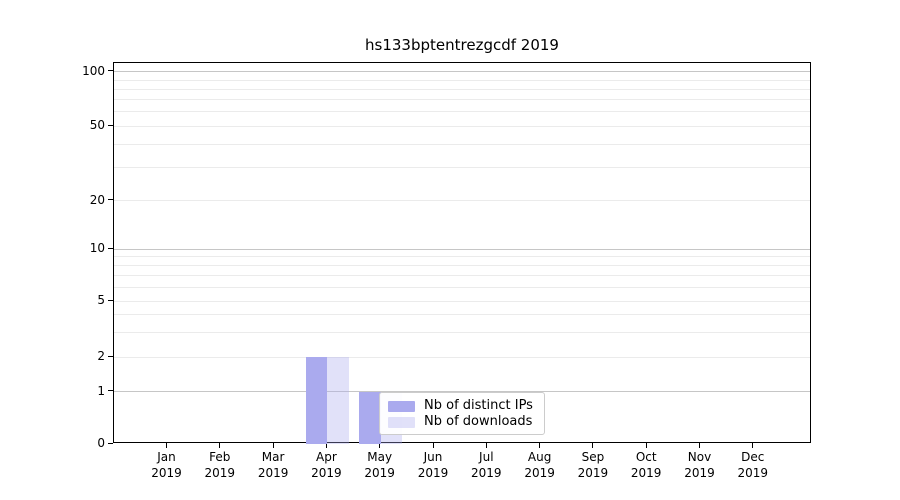 The image size is (900, 500). What do you see at coordinates (220, 445) in the screenshot?
I see `x-tick-feb` at bounding box center [220, 445].